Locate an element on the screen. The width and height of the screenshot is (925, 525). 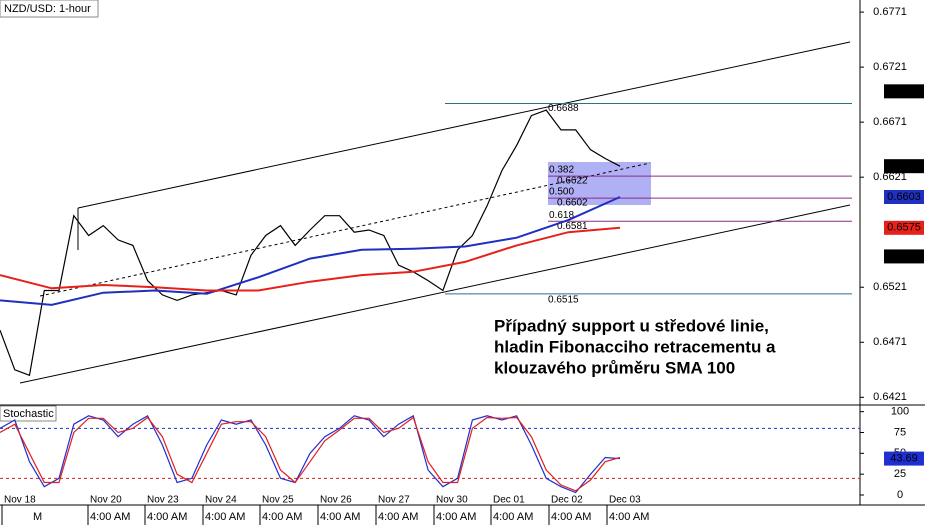
fib-price-label: 0.6688 is located at coordinates (563, 108).